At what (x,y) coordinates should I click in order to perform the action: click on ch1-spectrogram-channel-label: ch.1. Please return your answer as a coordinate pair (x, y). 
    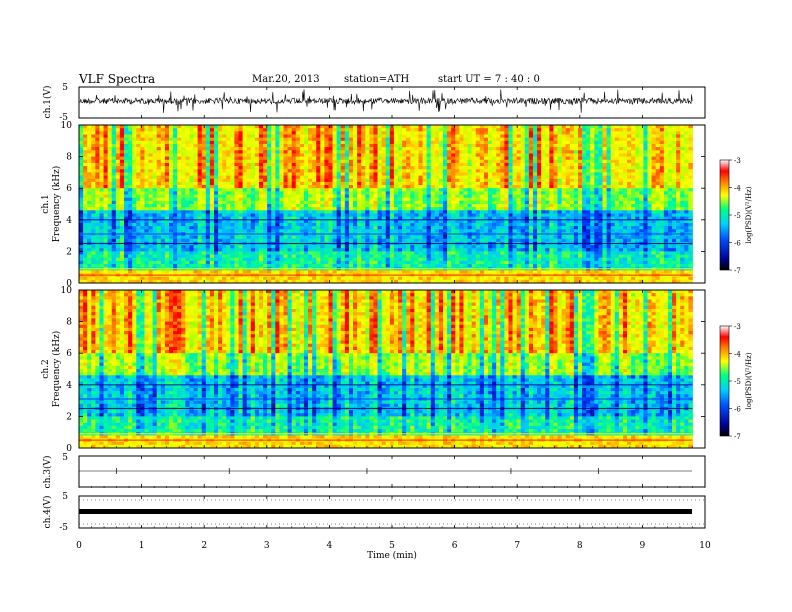
    Looking at the image, I should click on (46, 203).